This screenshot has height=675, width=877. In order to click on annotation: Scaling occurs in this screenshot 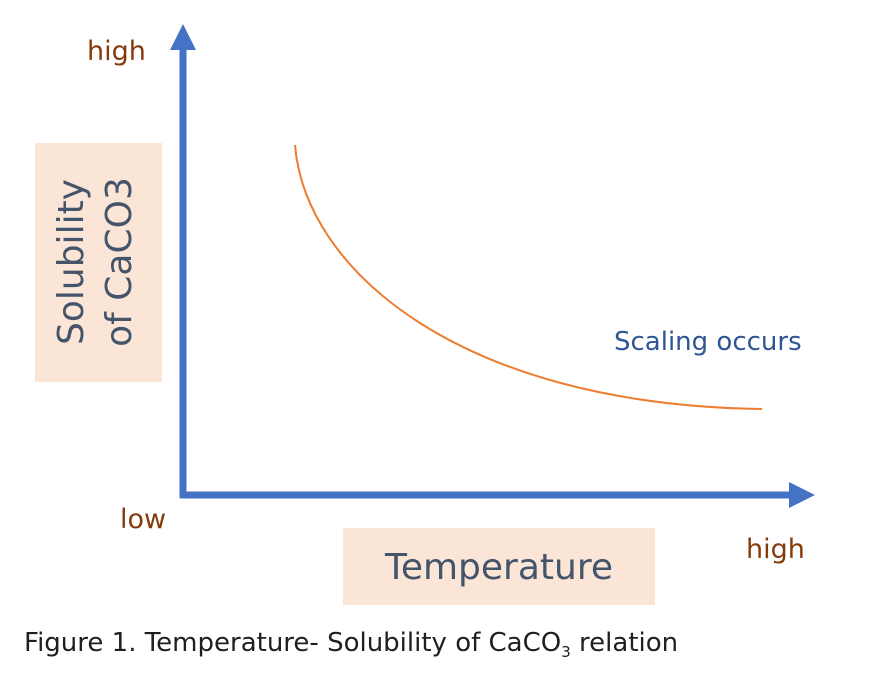, I will do `click(708, 342)`.